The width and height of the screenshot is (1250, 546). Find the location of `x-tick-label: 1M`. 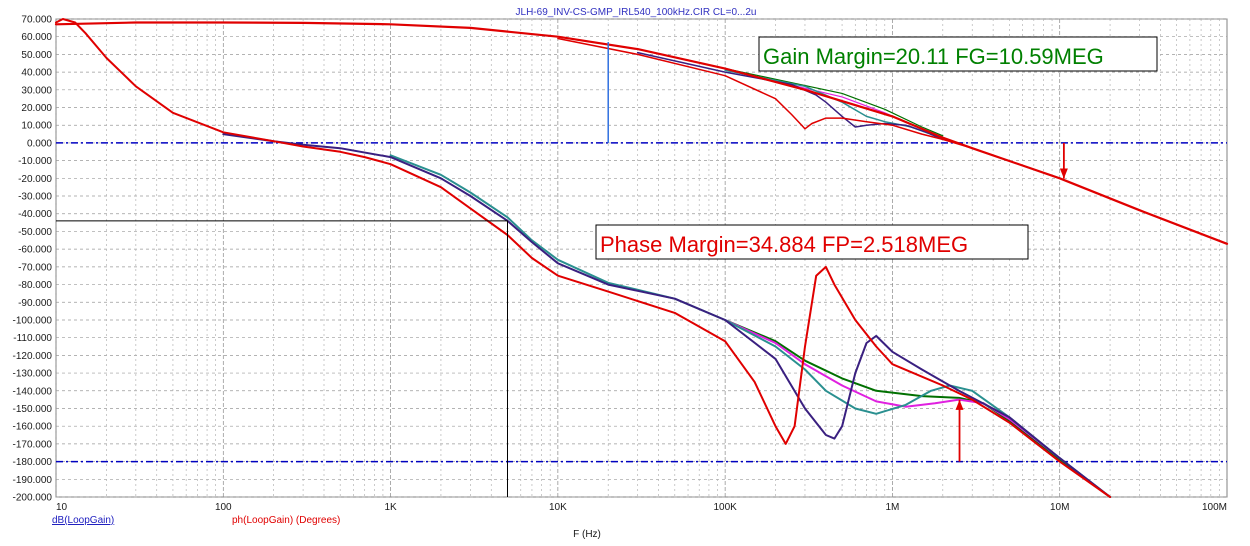

x-tick-label: 1M is located at coordinates (892, 507).